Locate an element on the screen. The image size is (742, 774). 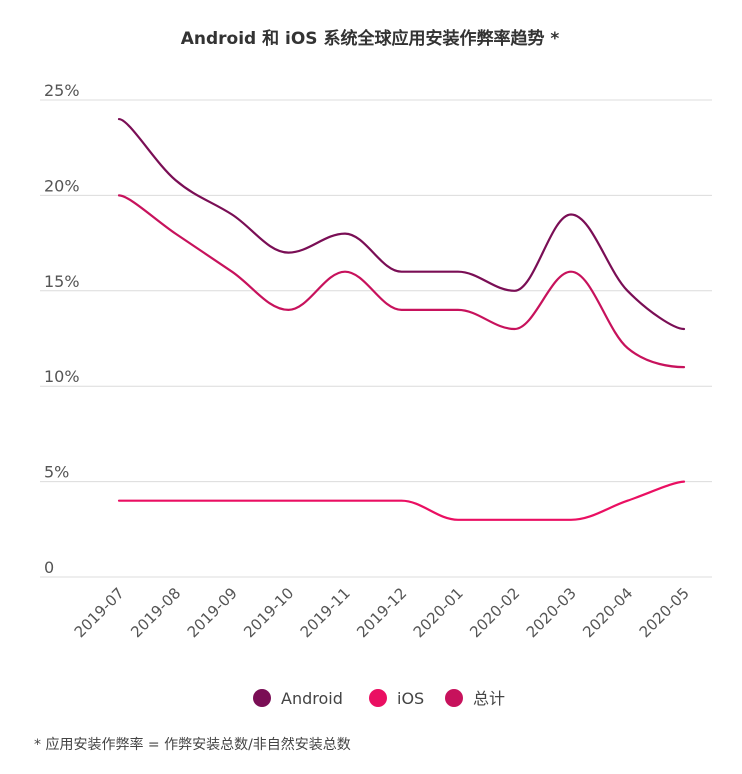
y-tick-label: 20% is located at coordinates (62, 185).